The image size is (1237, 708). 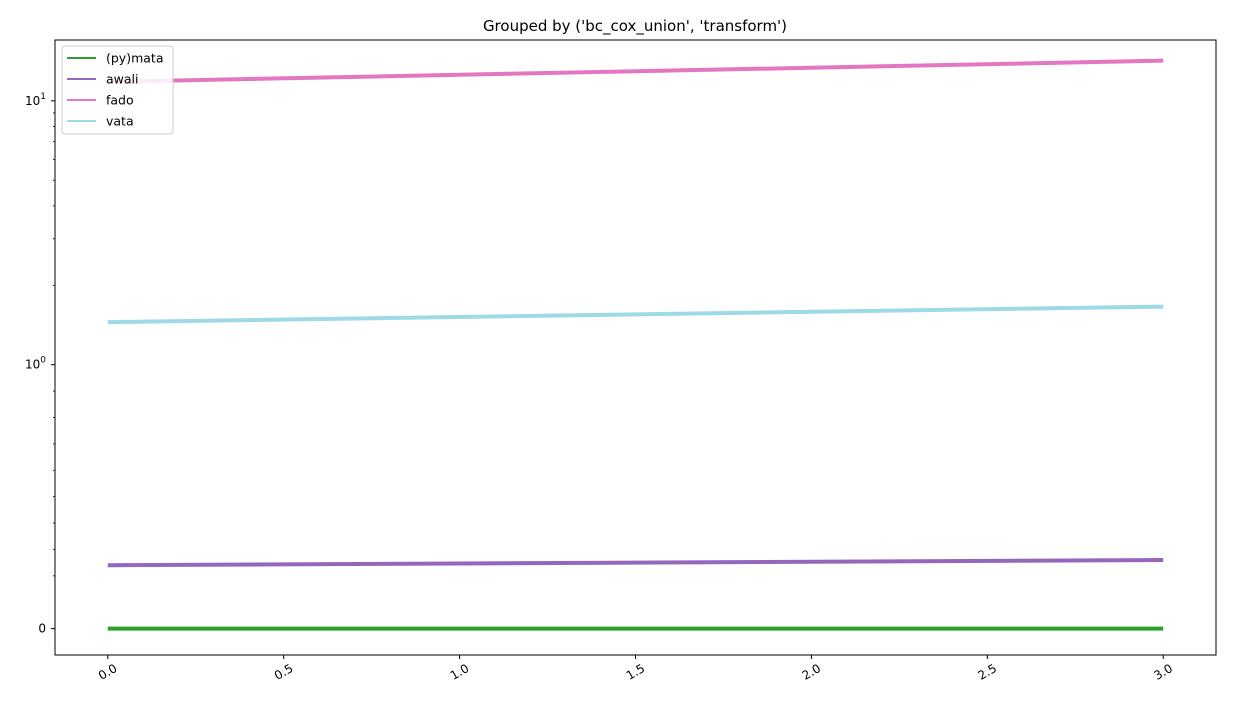 I want to click on legend-label-0: (py)mata, so click(x=134, y=58).